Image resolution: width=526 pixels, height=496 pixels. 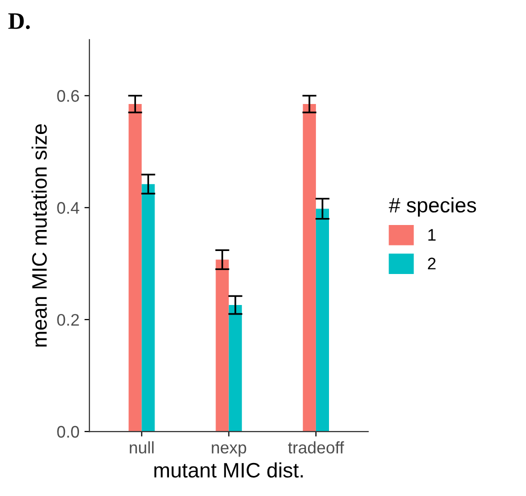 What do you see at coordinates (229, 450) in the screenshot?
I see `x-tick-label: nexp` at bounding box center [229, 450].